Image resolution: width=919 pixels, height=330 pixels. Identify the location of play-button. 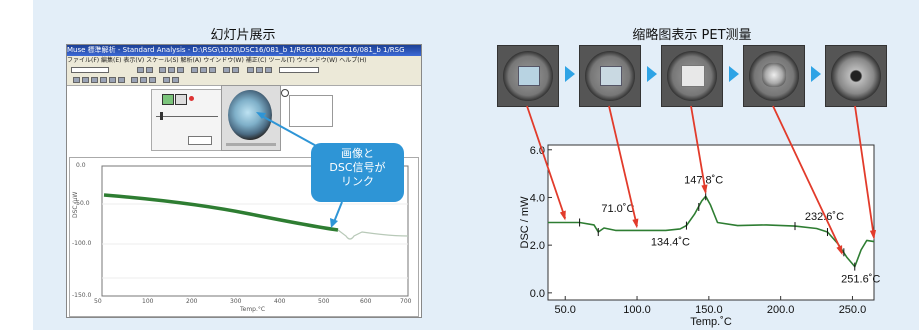
(168, 99).